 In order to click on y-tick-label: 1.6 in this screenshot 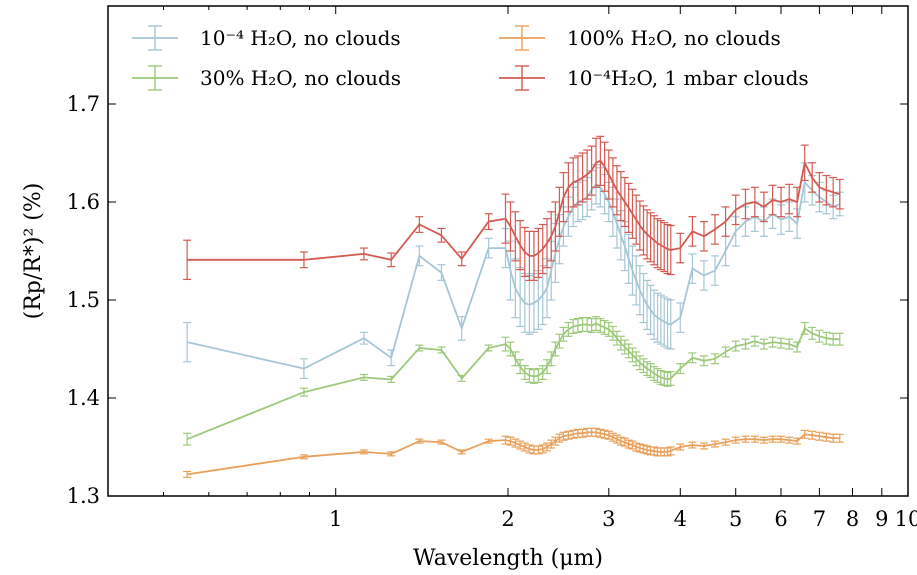, I will do `click(83, 202)`.